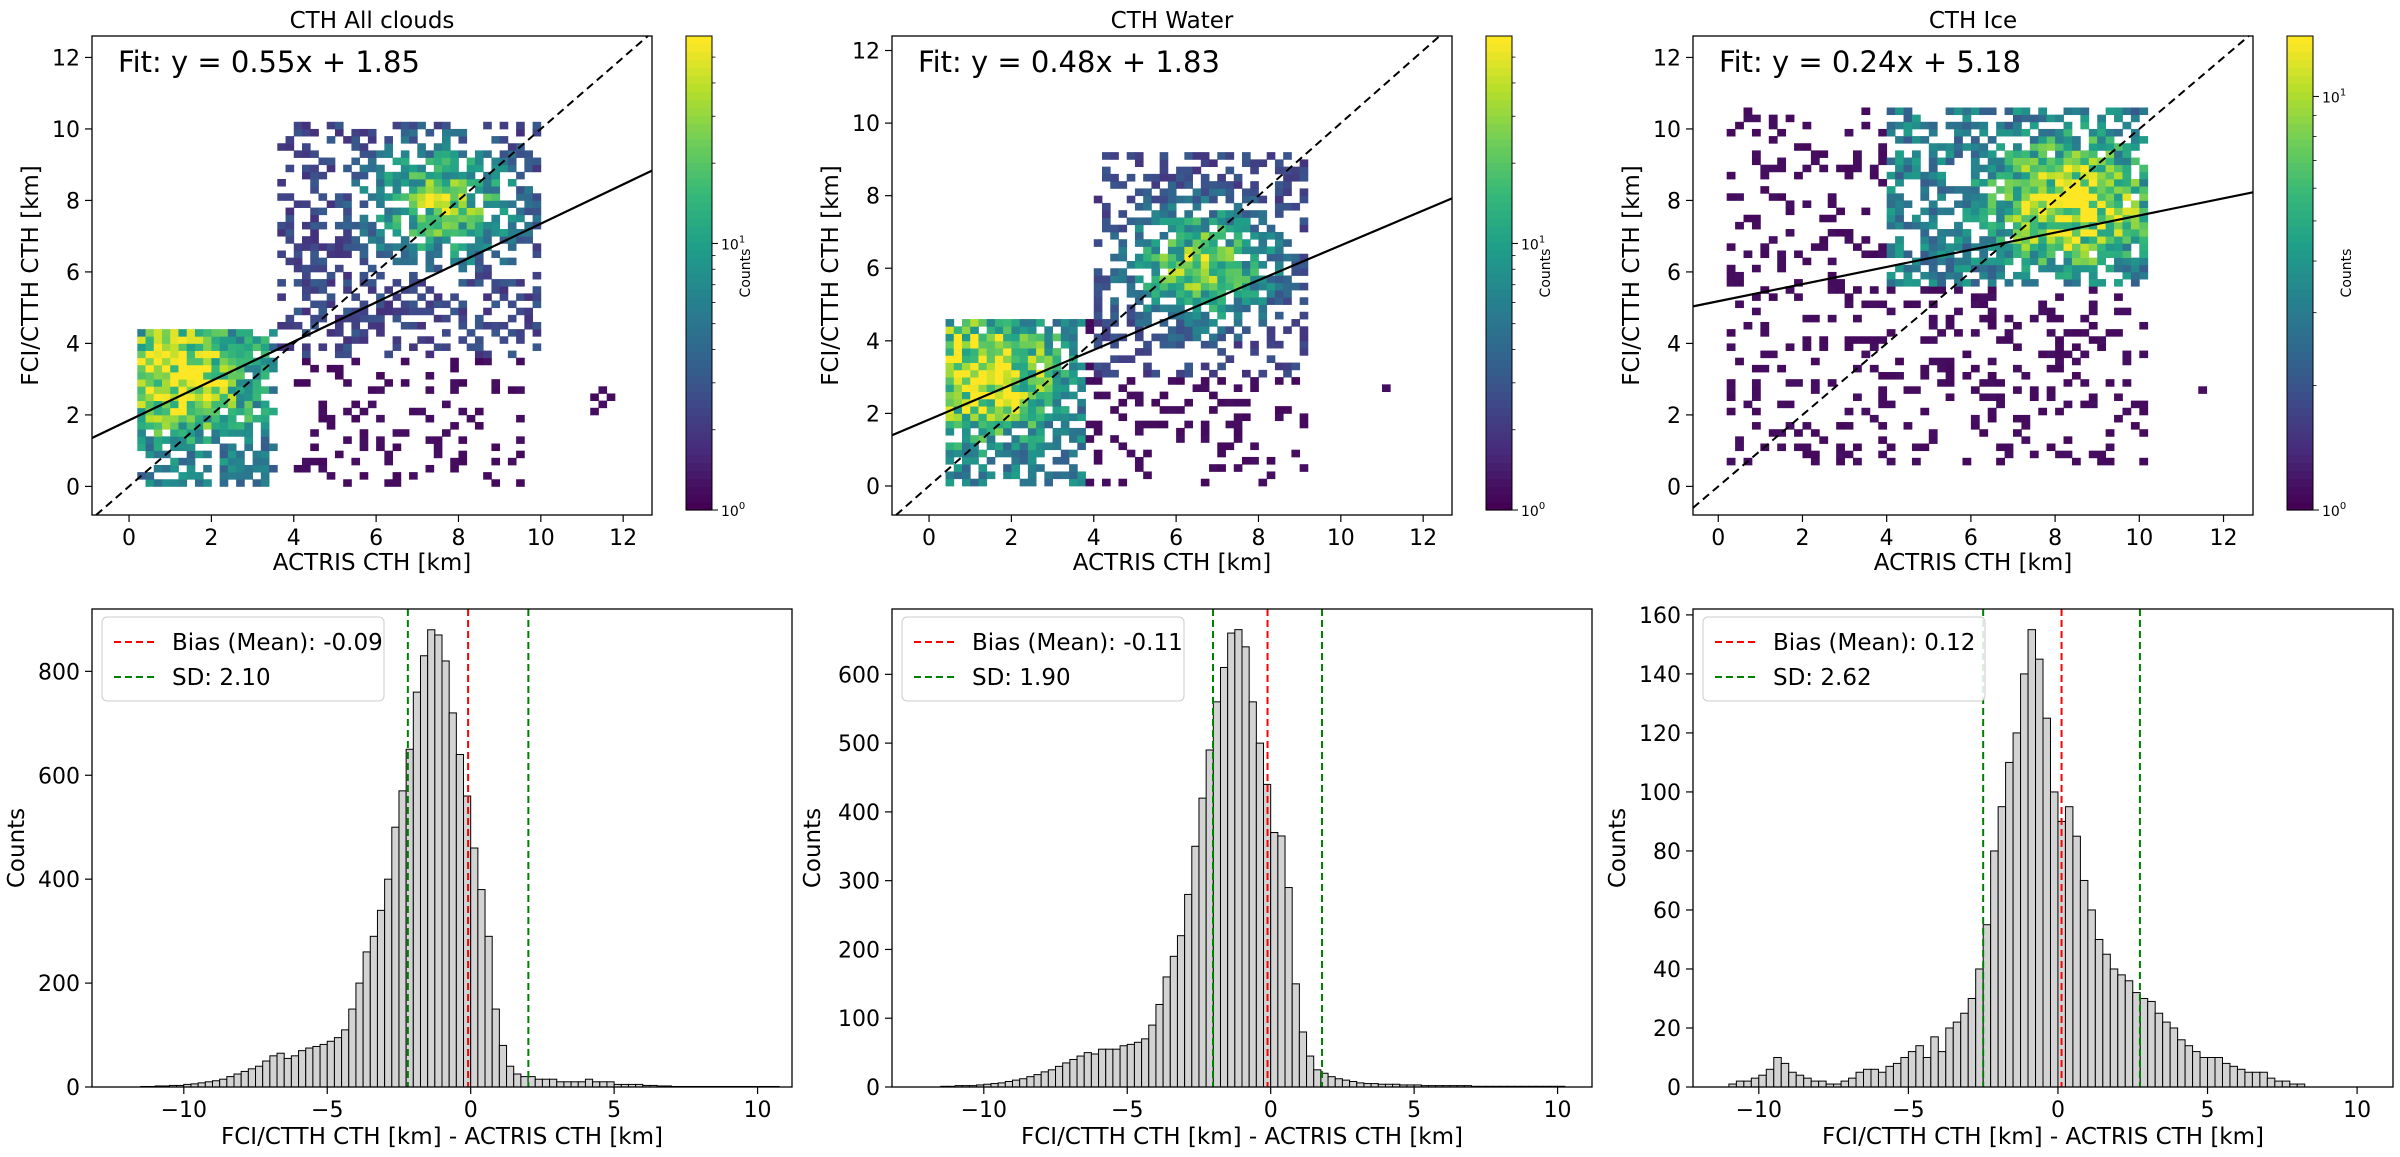 Image resolution: width=2400 pixels, height=1157 pixels. What do you see at coordinates (1077, 643) in the screenshot?
I see `legend-bias-label: Bias (Mean): -0.11` at bounding box center [1077, 643].